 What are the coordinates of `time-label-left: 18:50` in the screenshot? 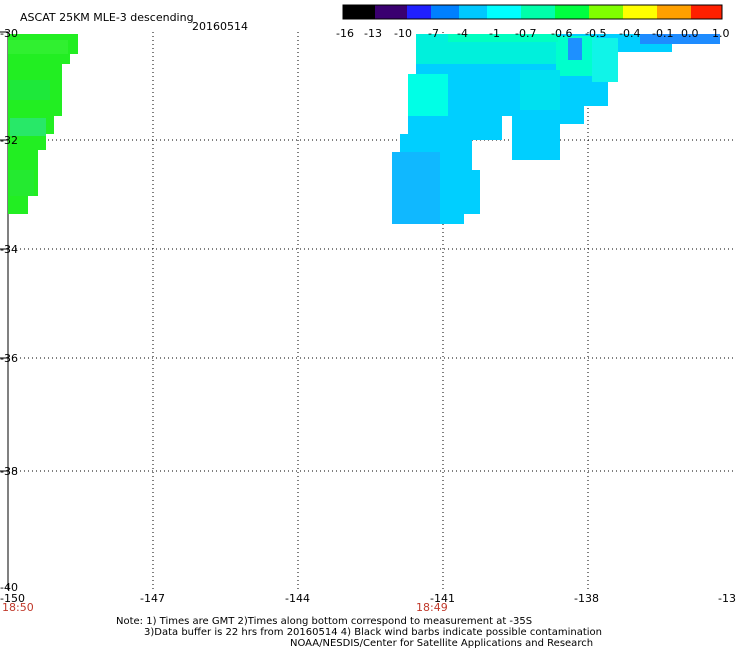 It's located at (18, 607).